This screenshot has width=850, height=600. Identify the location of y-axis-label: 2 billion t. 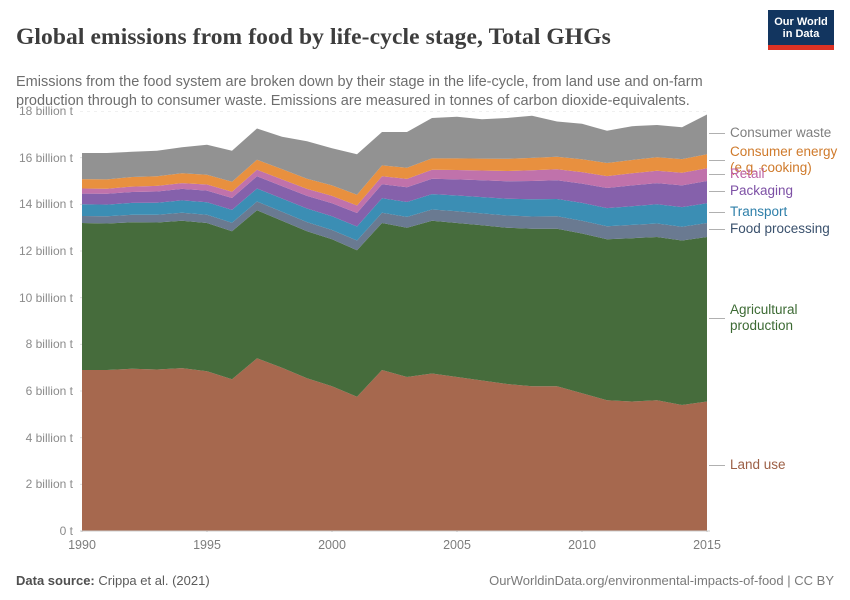
(49, 484).